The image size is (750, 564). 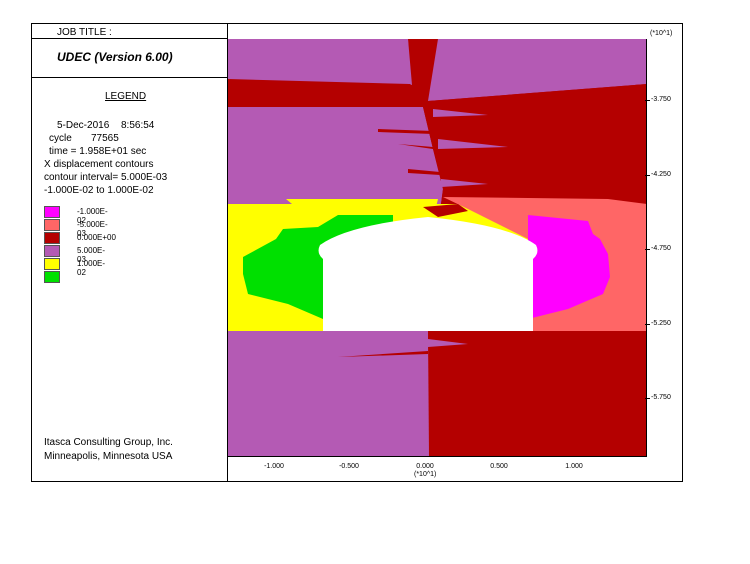 What do you see at coordinates (60, 138) in the screenshot?
I see `legend-cycle-label: cycle` at bounding box center [60, 138].